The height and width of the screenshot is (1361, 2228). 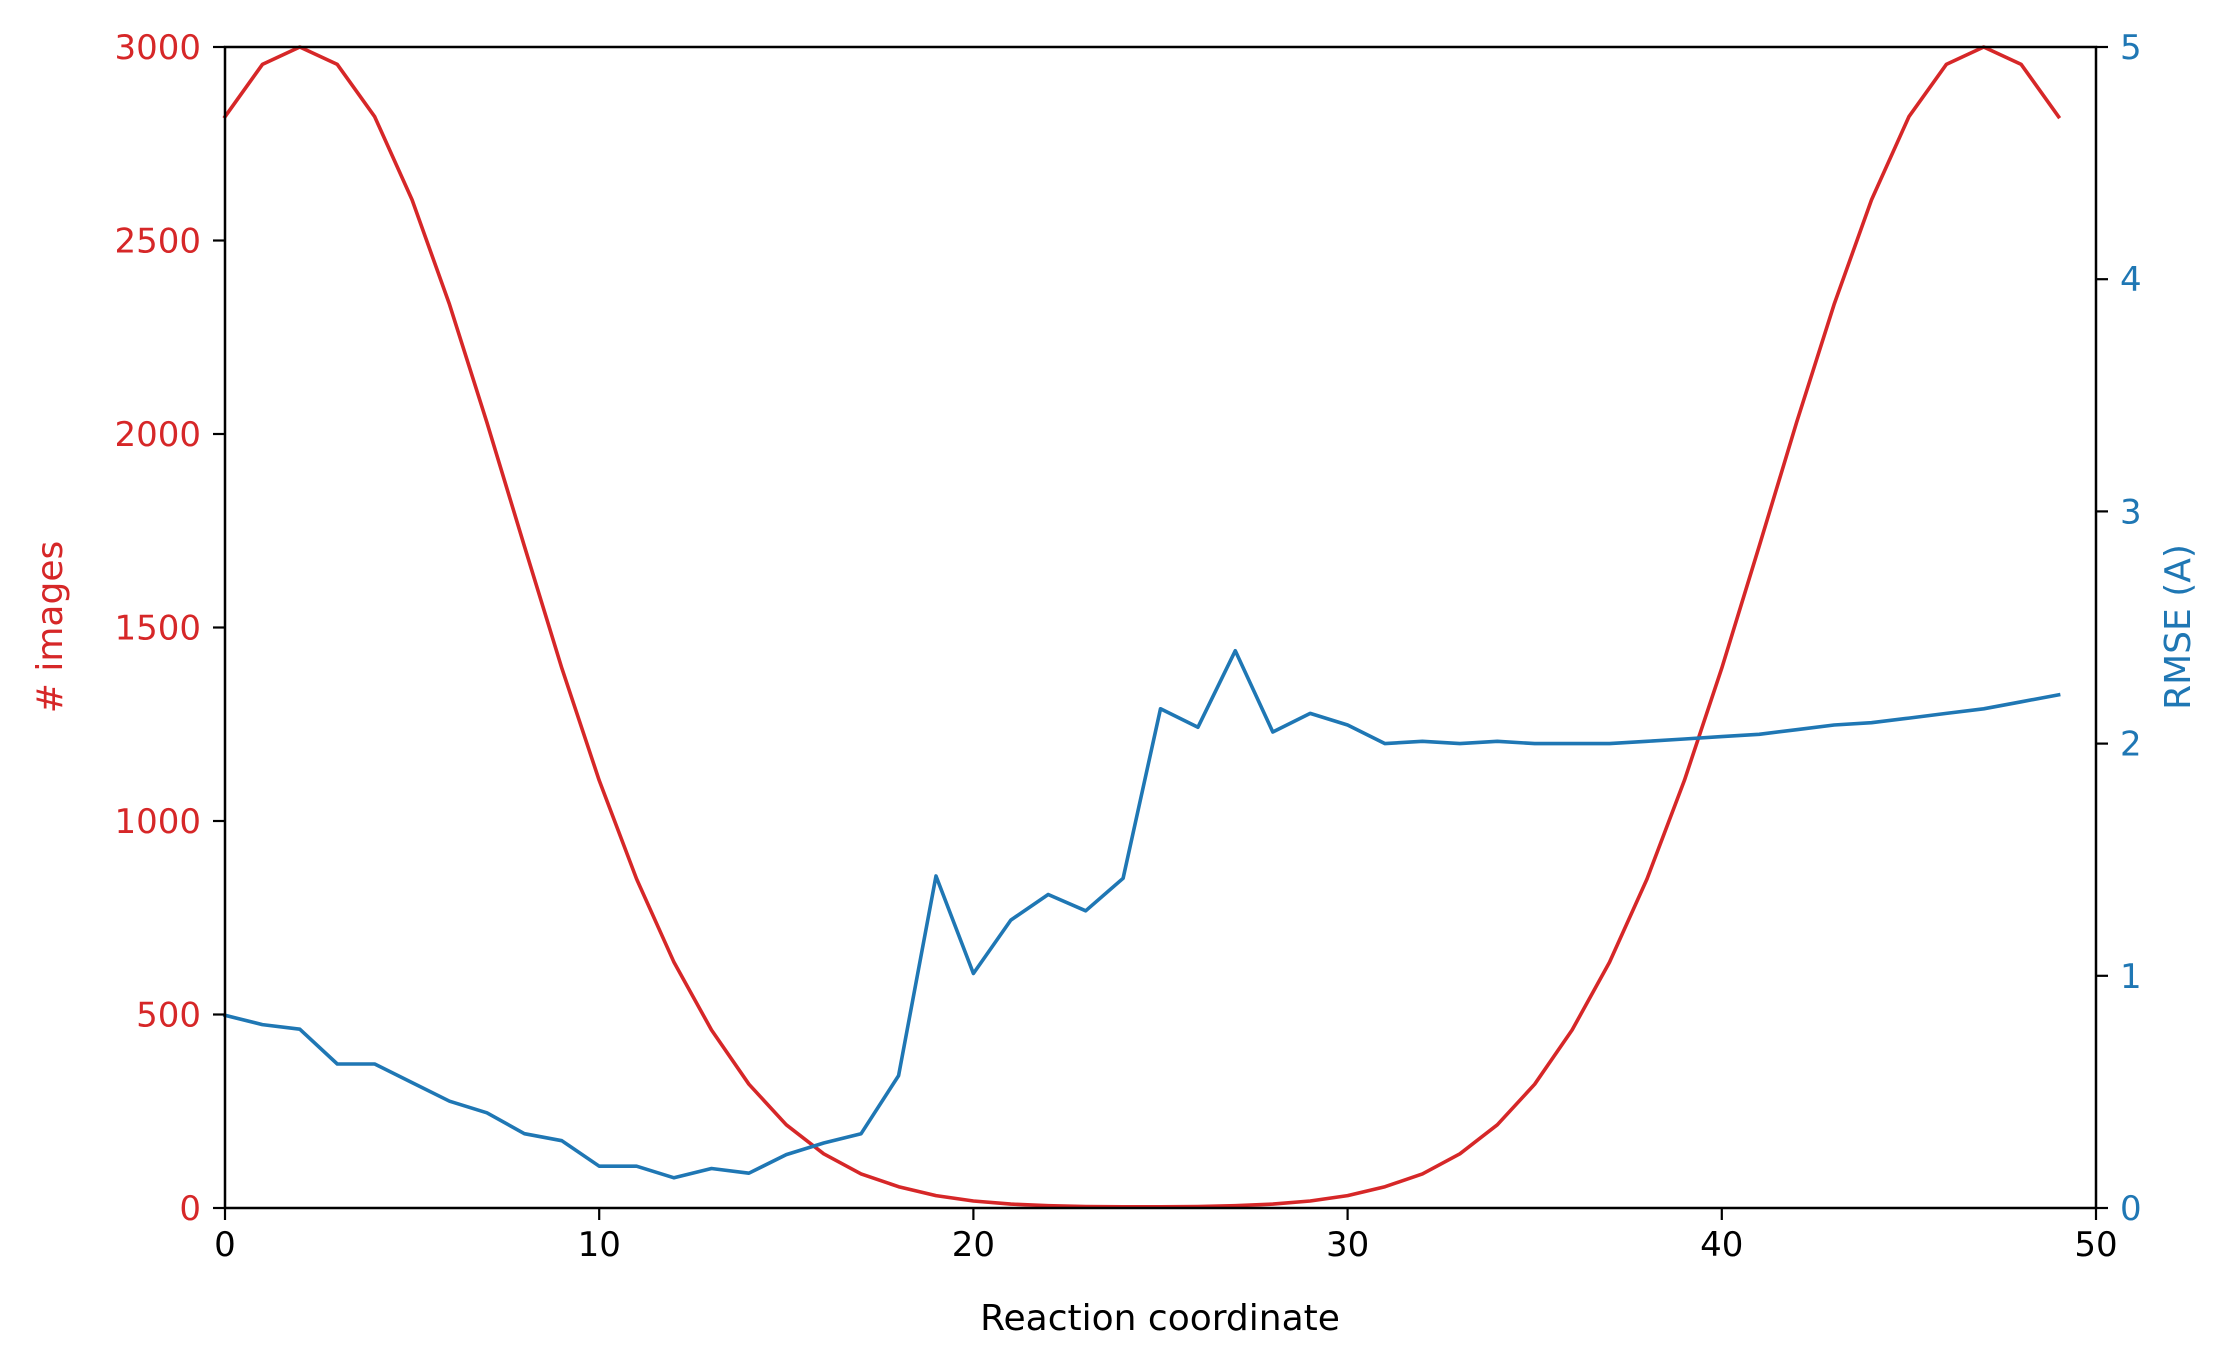 I want to click on y-right-axis-title: RMSE (A), so click(x=2178, y=627).